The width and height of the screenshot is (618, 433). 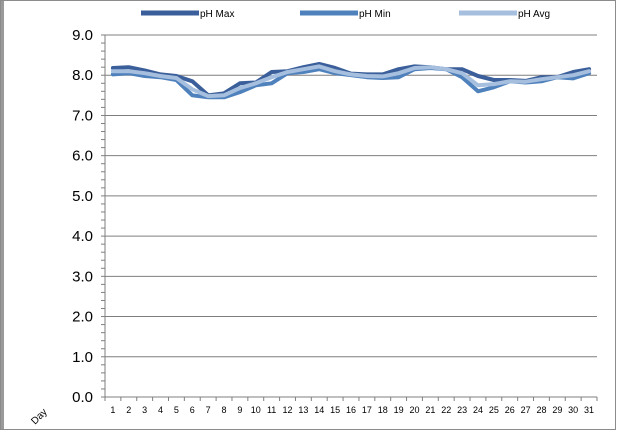 I want to click on x-tick-label: 12, so click(x=288, y=410).